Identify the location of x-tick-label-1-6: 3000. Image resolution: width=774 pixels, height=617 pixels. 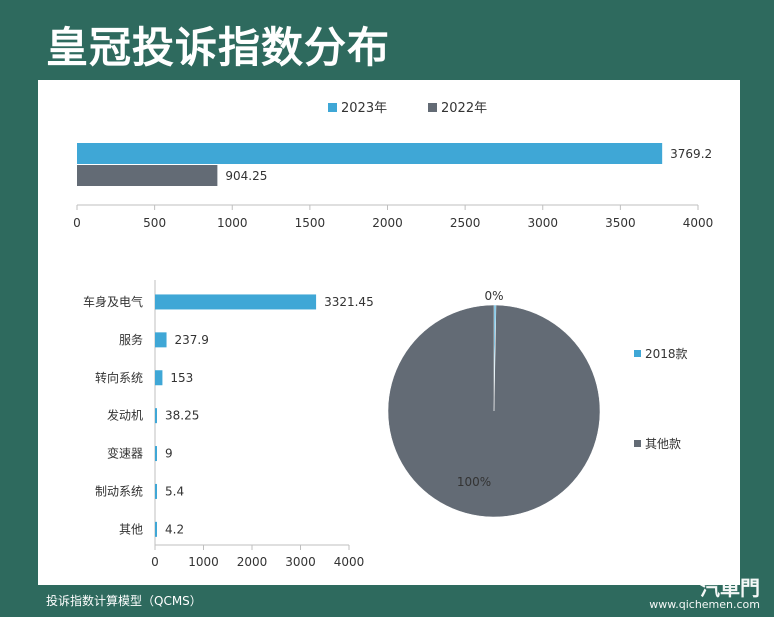
(542, 223).